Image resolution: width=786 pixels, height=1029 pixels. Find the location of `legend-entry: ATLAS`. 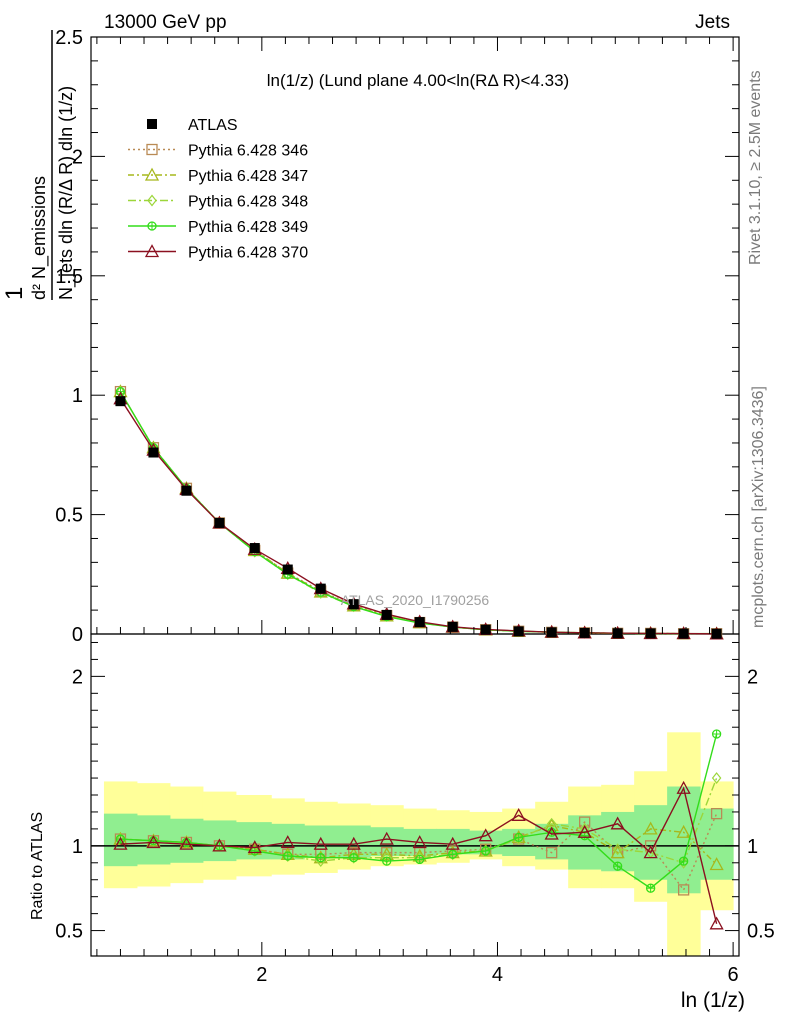

legend-entry: ATLAS is located at coordinates (192, 125).